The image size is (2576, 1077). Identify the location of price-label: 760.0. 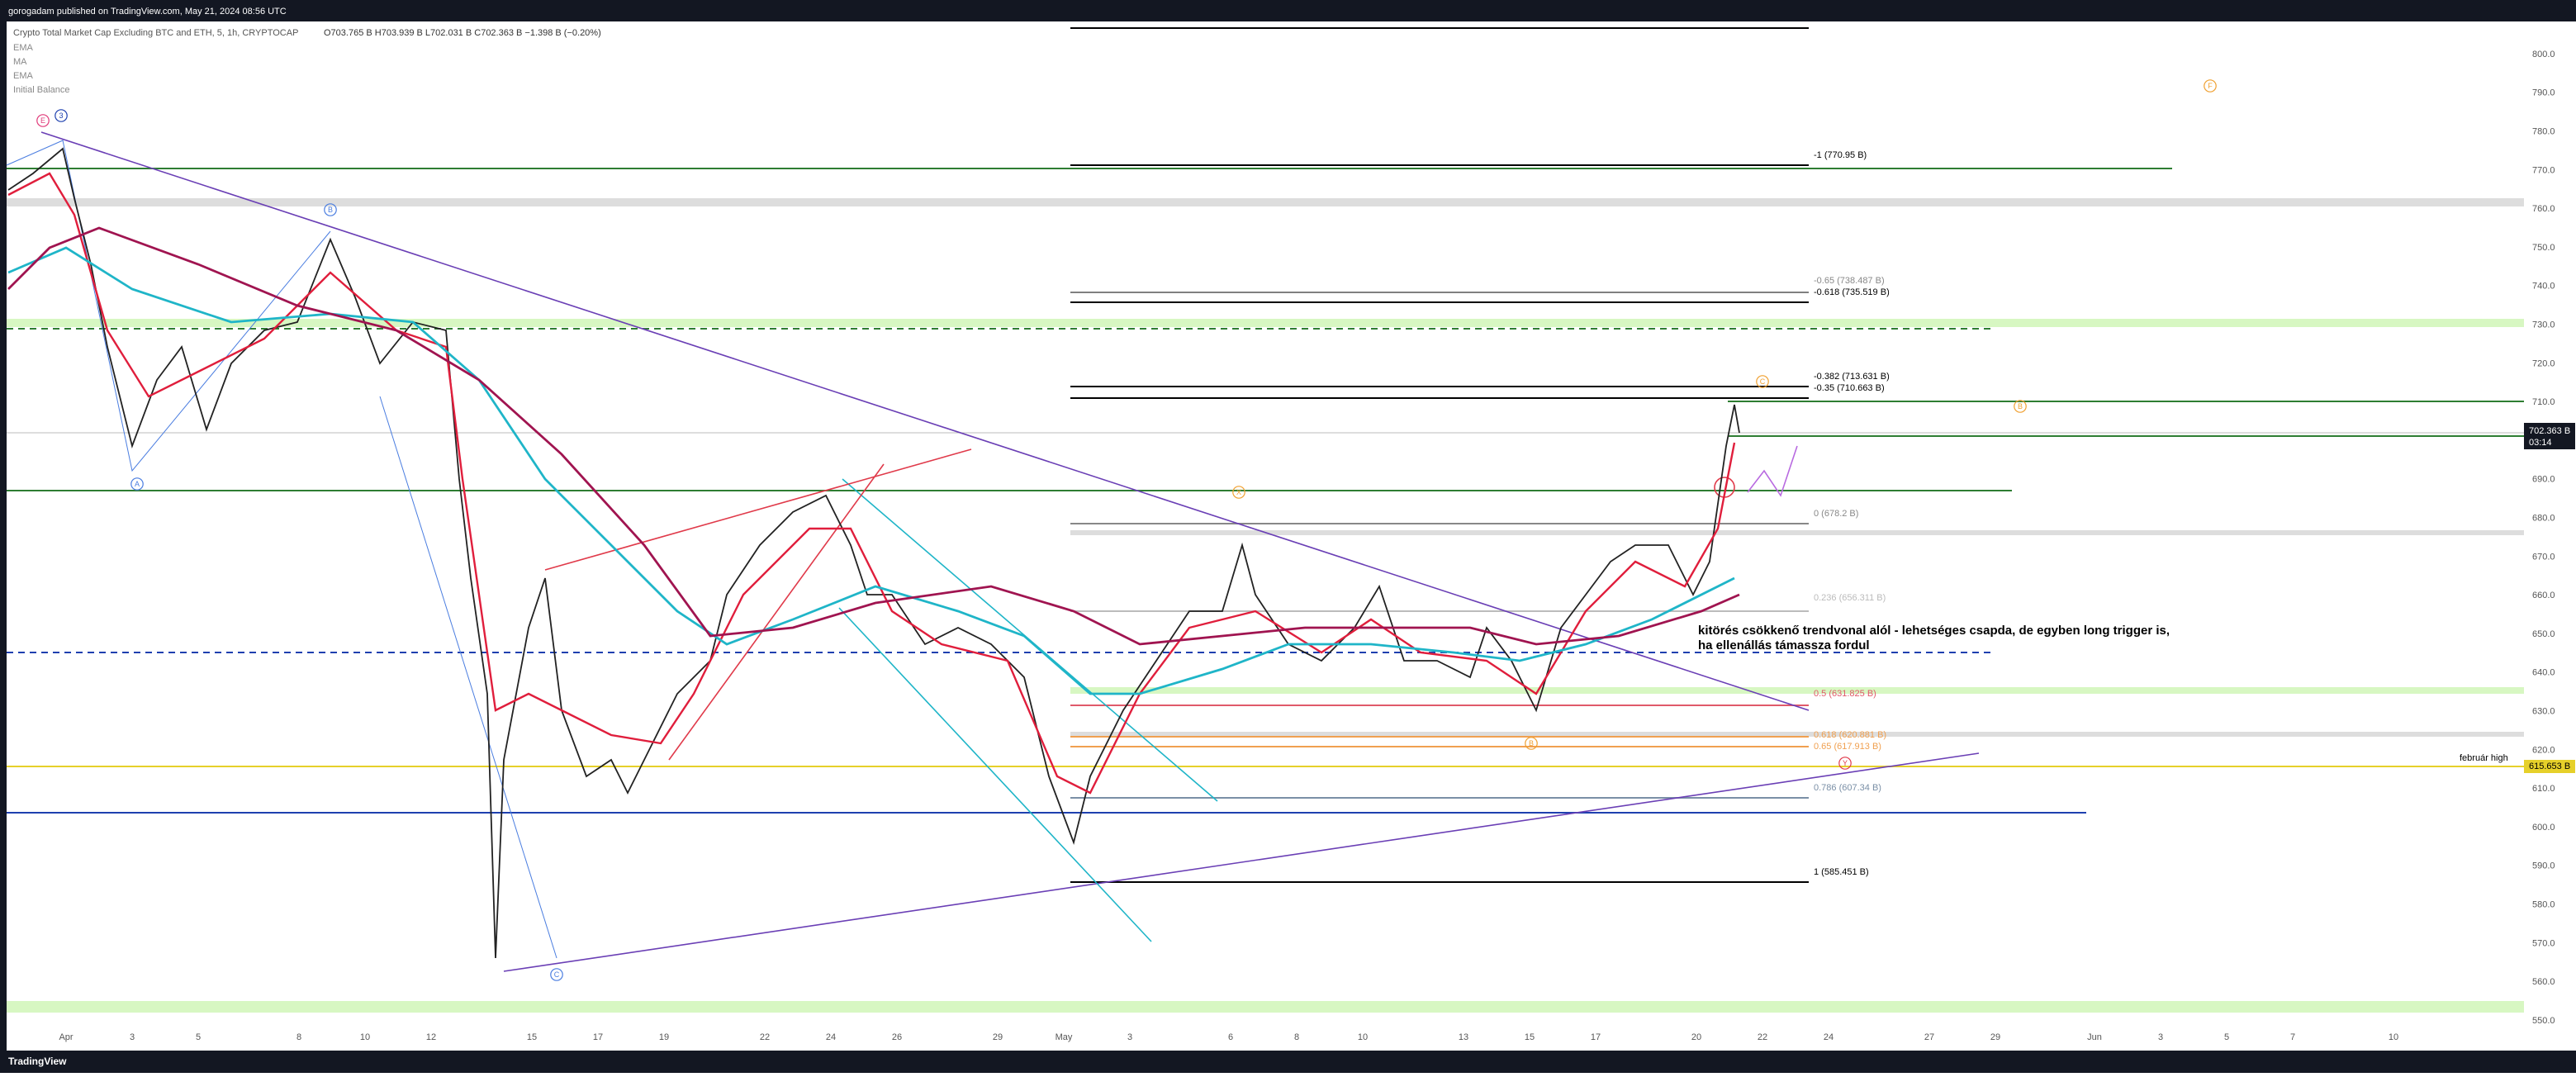
(2543, 209).